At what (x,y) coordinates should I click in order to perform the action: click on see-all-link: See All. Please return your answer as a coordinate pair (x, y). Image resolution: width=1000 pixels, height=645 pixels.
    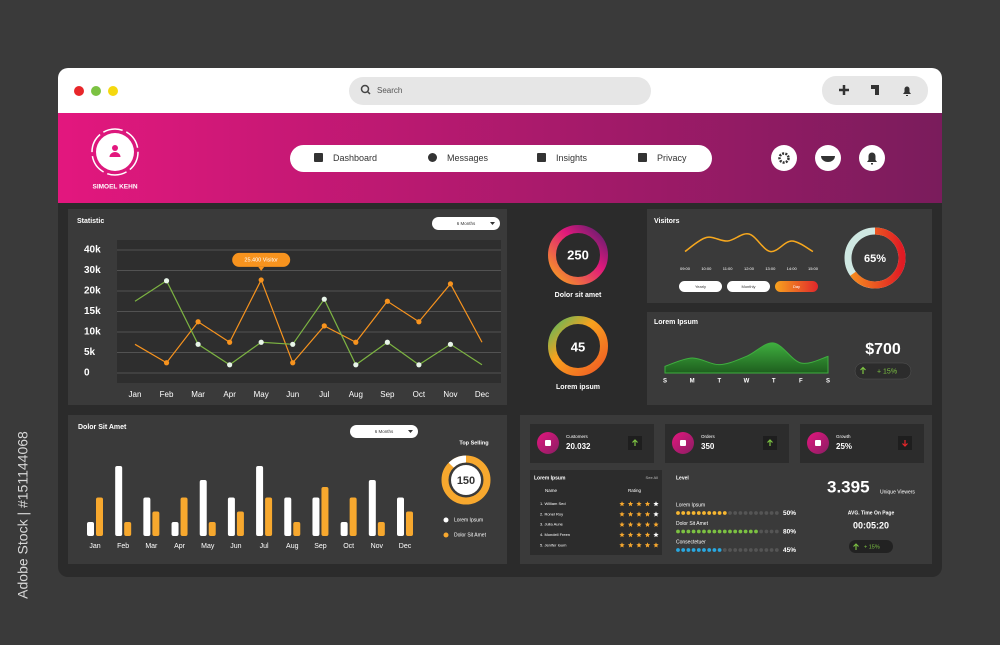
    Looking at the image, I should click on (652, 477).